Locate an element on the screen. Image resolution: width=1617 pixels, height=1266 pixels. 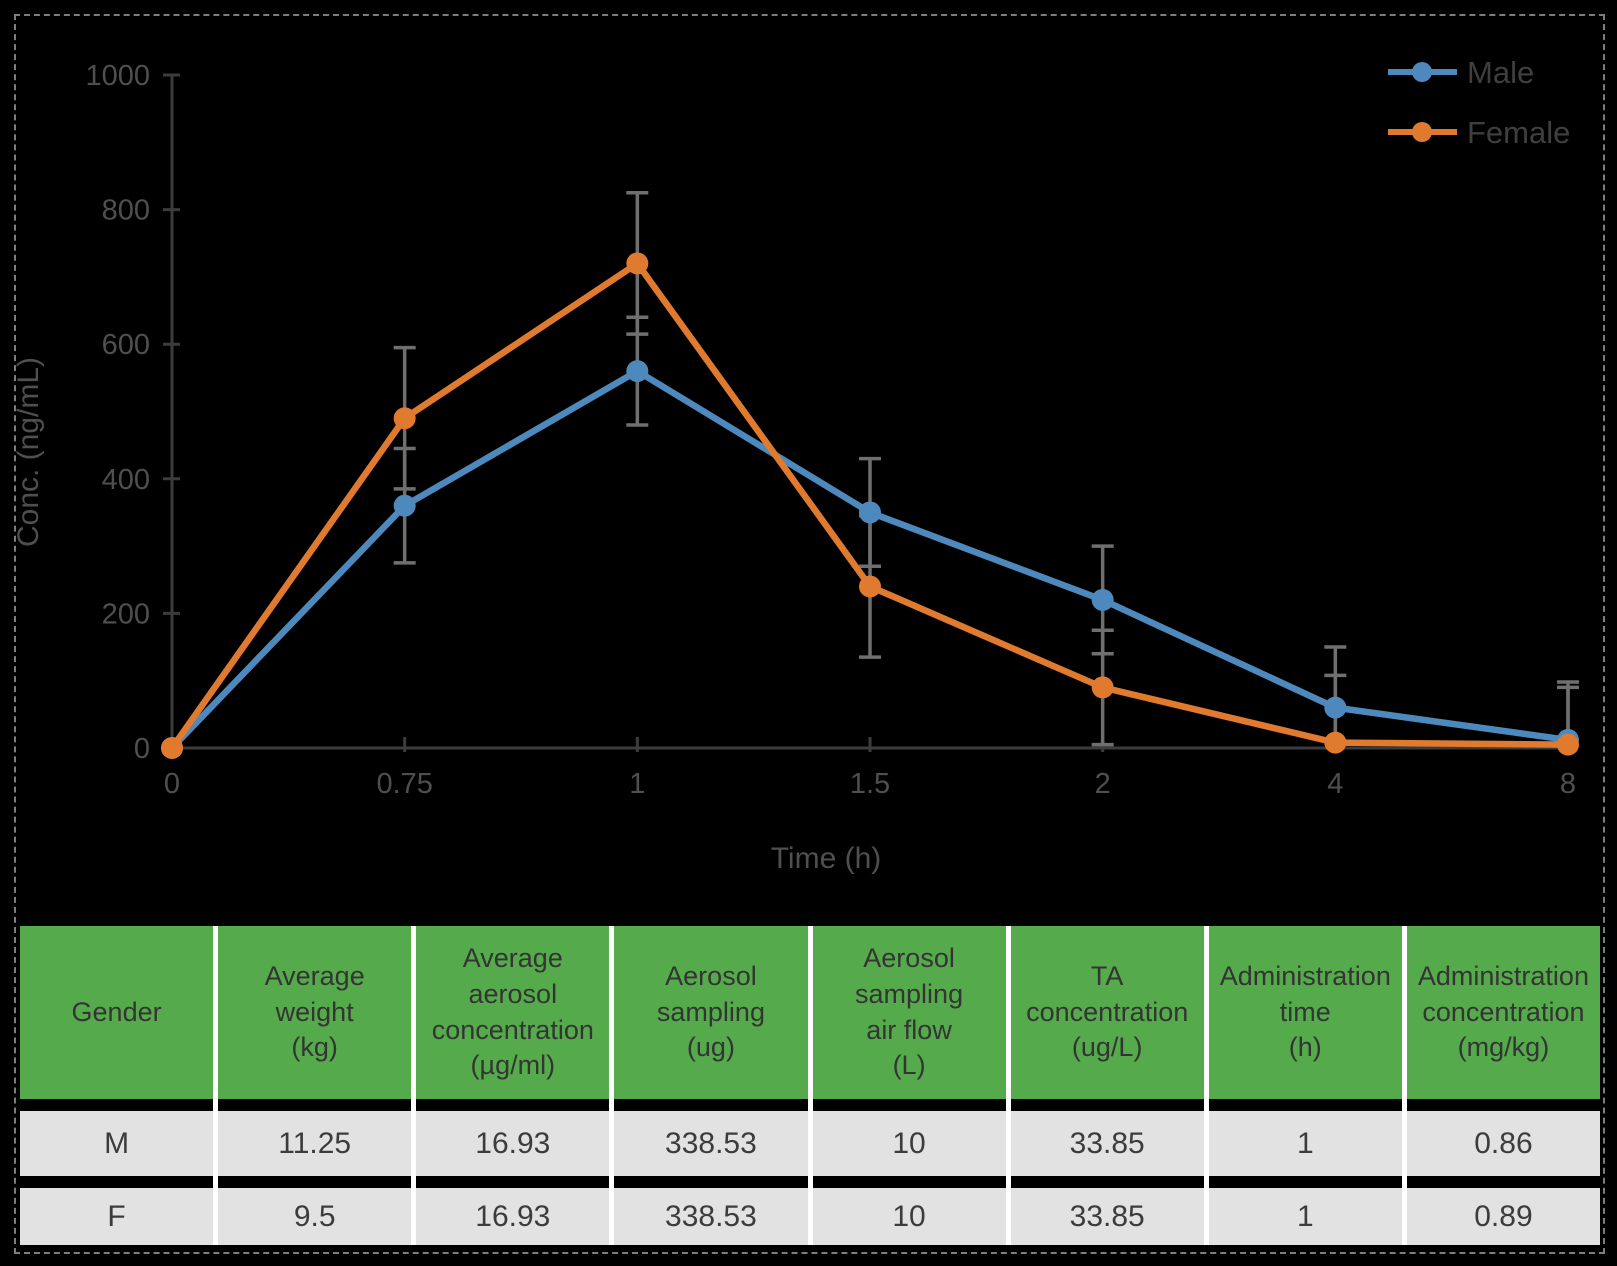
table-header-cell: Aerosol sampling air flow (L) is located at coordinates (909, 1012).